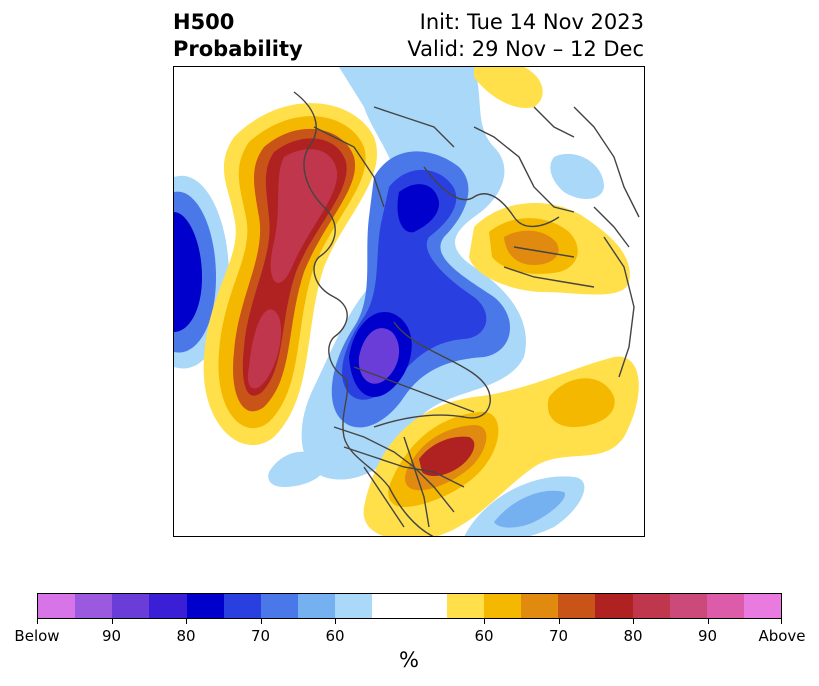  Describe the element at coordinates (409, 660) in the screenshot. I see `colorbar-unit: %` at that location.